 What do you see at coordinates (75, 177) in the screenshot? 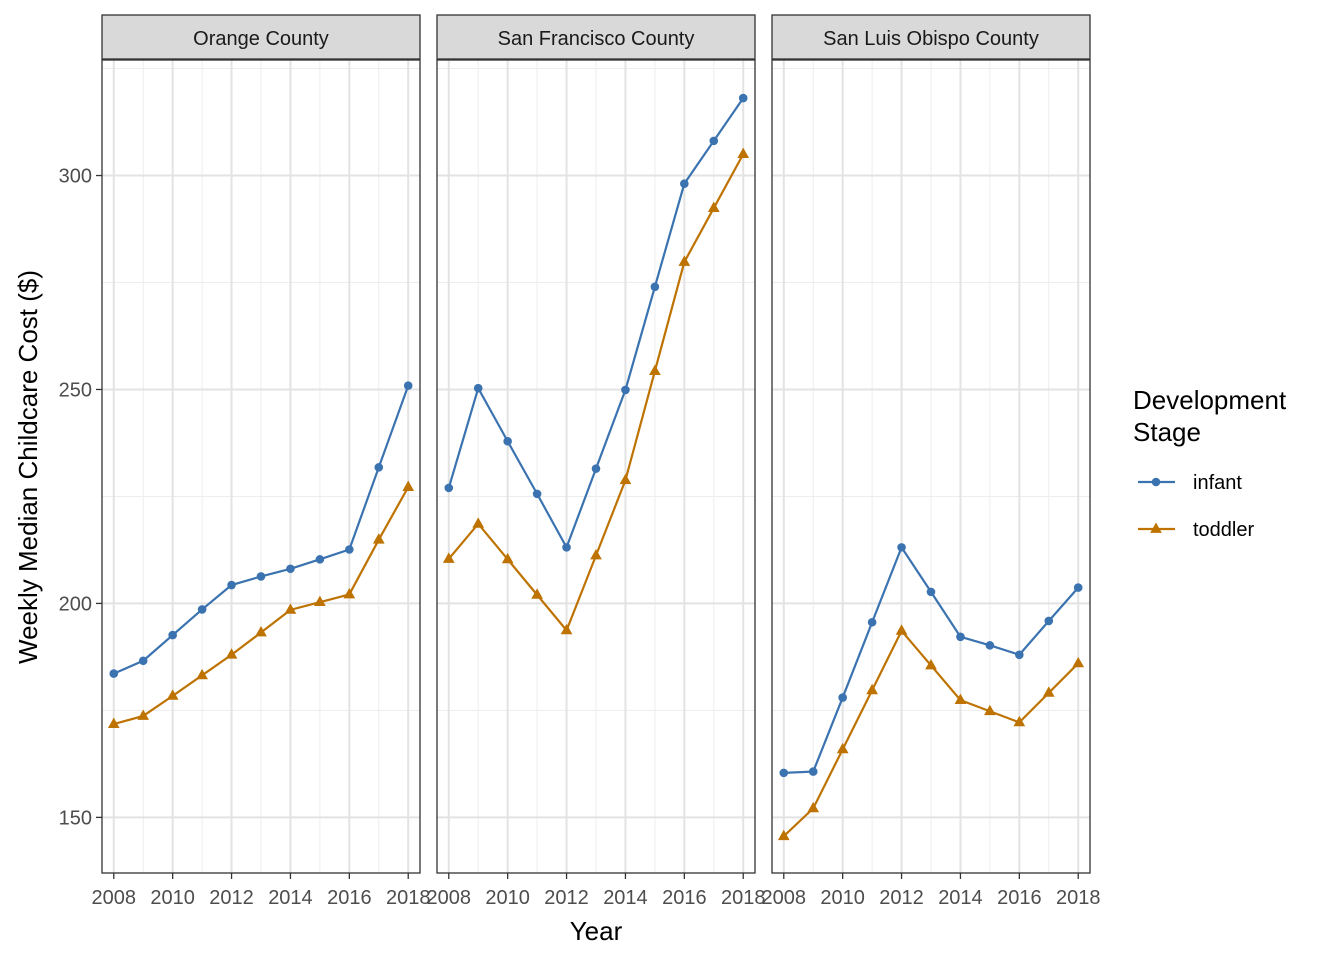
I see `y-tick-label: 300` at bounding box center [75, 177].